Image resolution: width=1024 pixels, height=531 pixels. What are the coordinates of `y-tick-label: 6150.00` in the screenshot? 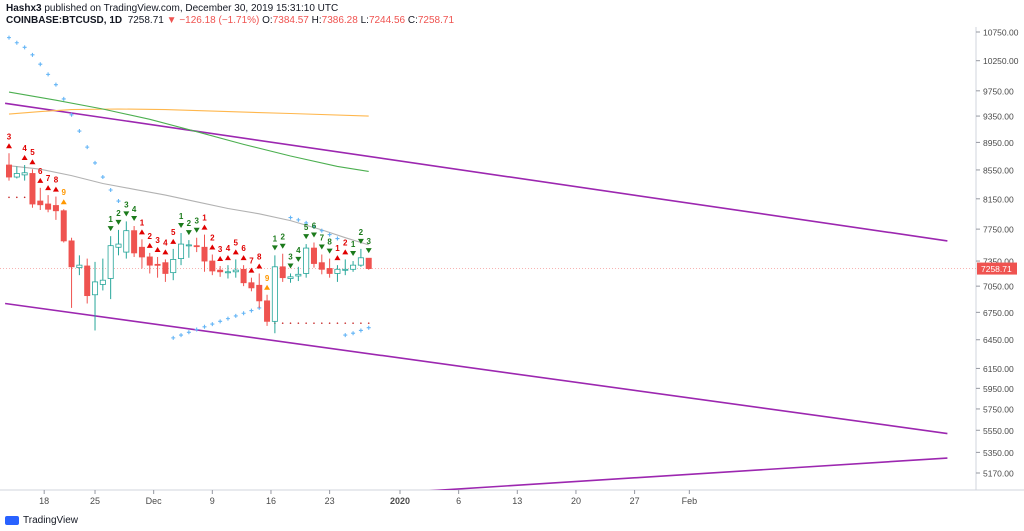 It's located at (998, 369).